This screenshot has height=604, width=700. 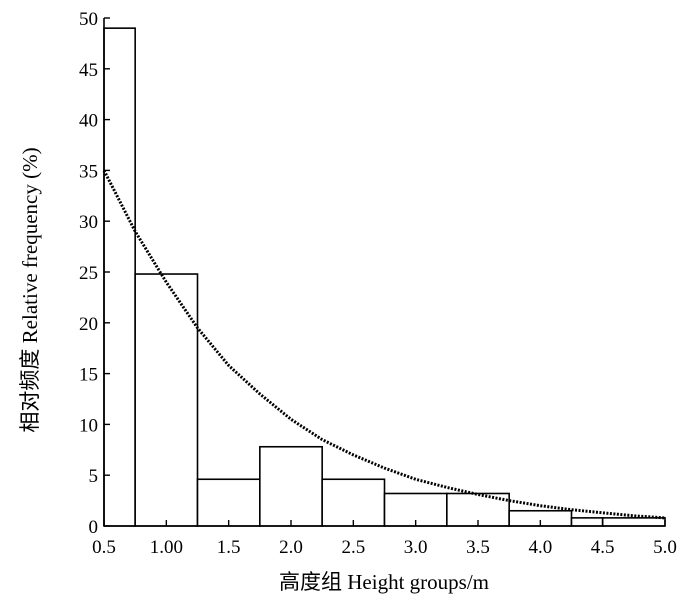 What do you see at coordinates (478, 547) in the screenshot?
I see `x-tick-label: 3.5` at bounding box center [478, 547].